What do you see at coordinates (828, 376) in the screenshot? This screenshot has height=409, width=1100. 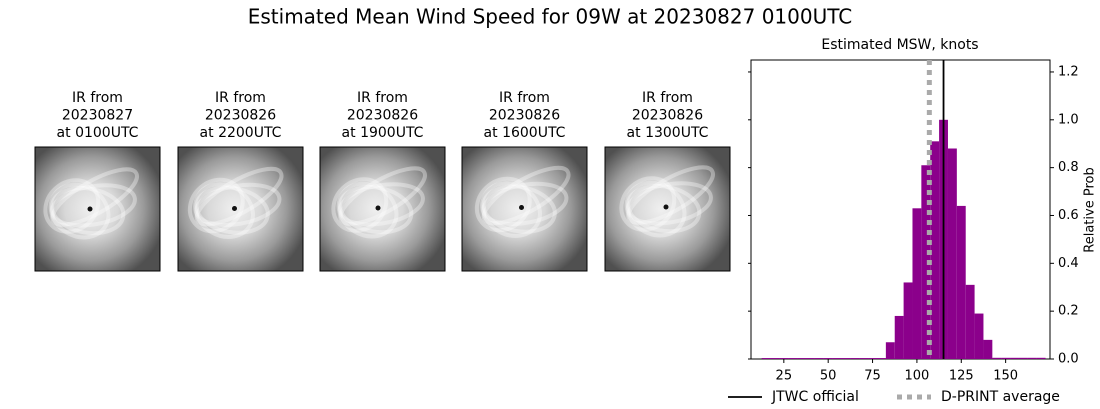 I see `x-tick-label: 50` at bounding box center [828, 376].